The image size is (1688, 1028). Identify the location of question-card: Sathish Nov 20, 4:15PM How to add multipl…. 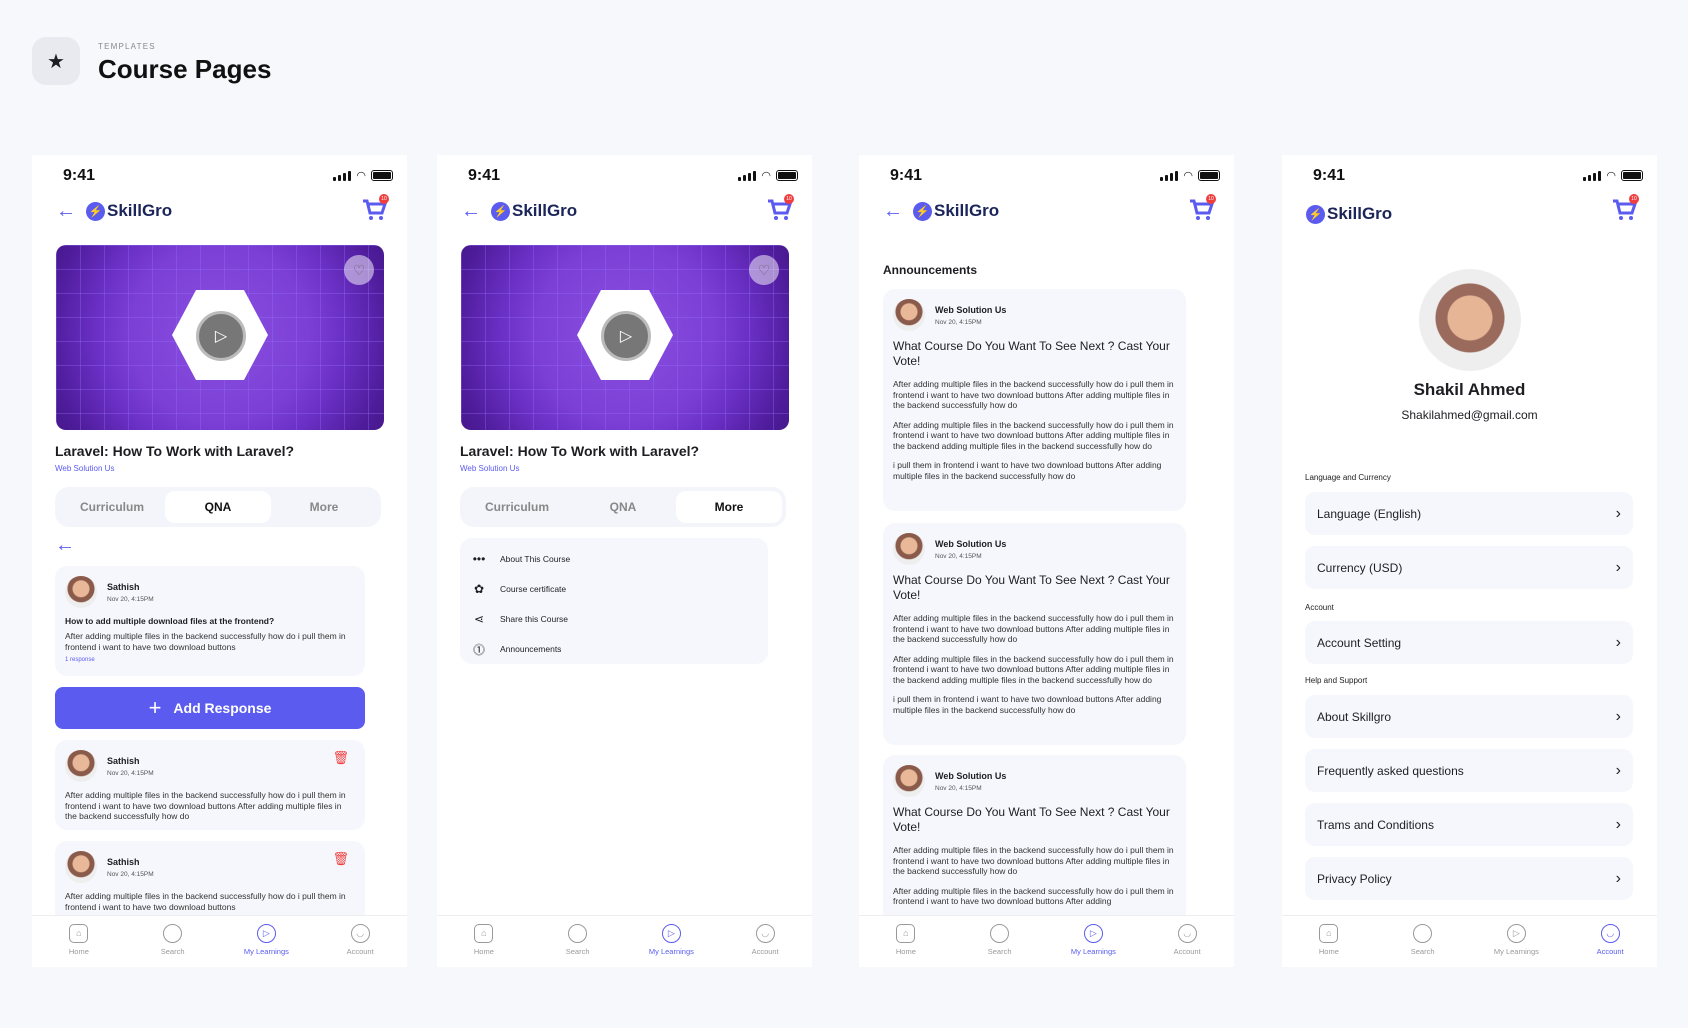
(210, 621).